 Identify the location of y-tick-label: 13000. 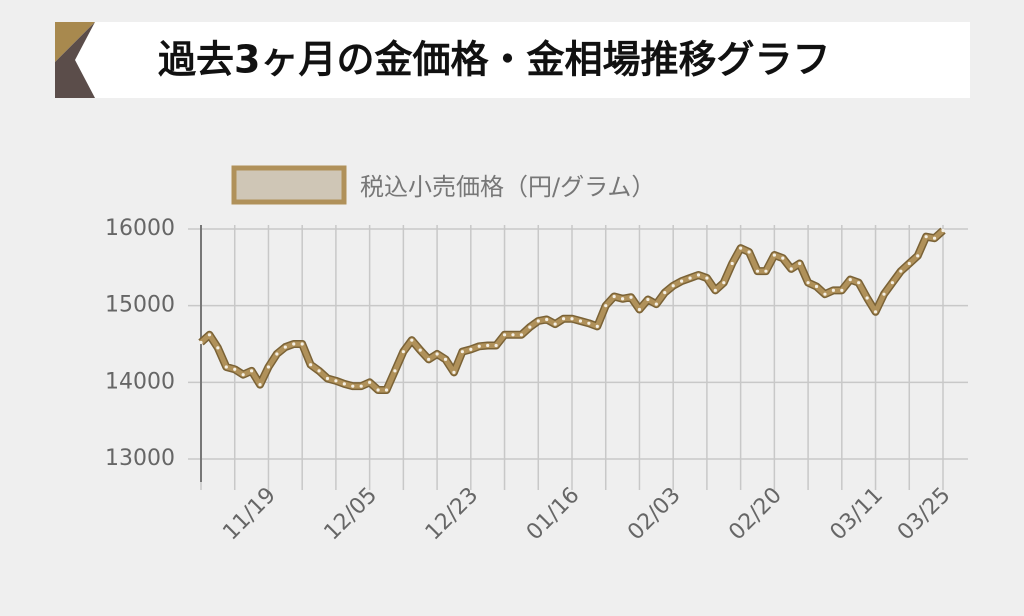
(140, 458).